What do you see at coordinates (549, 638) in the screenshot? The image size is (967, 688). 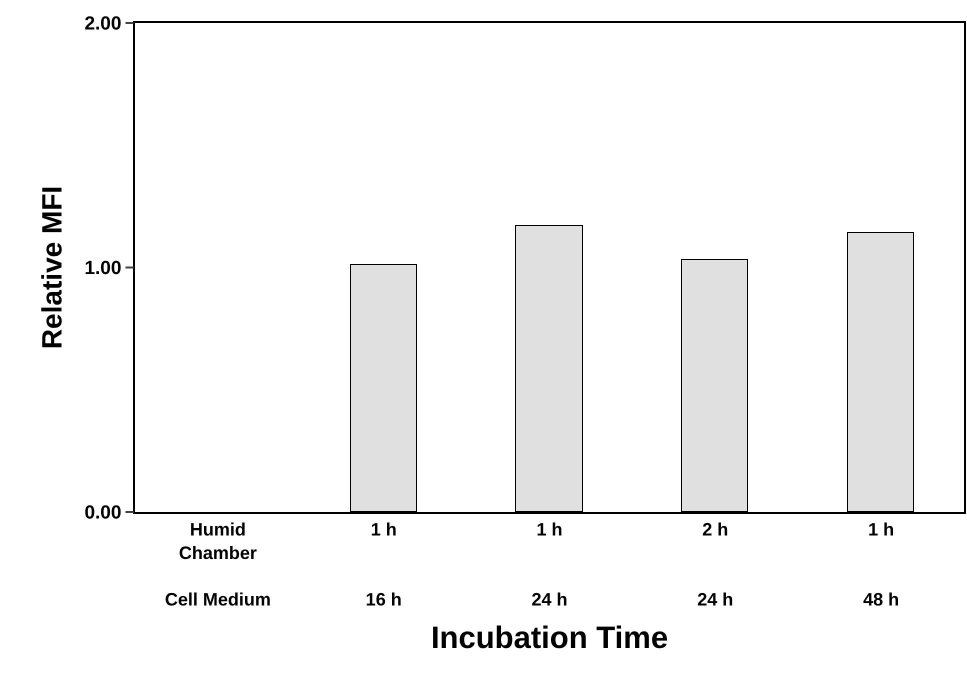 I see `x-axis-title: Incubation Time` at bounding box center [549, 638].